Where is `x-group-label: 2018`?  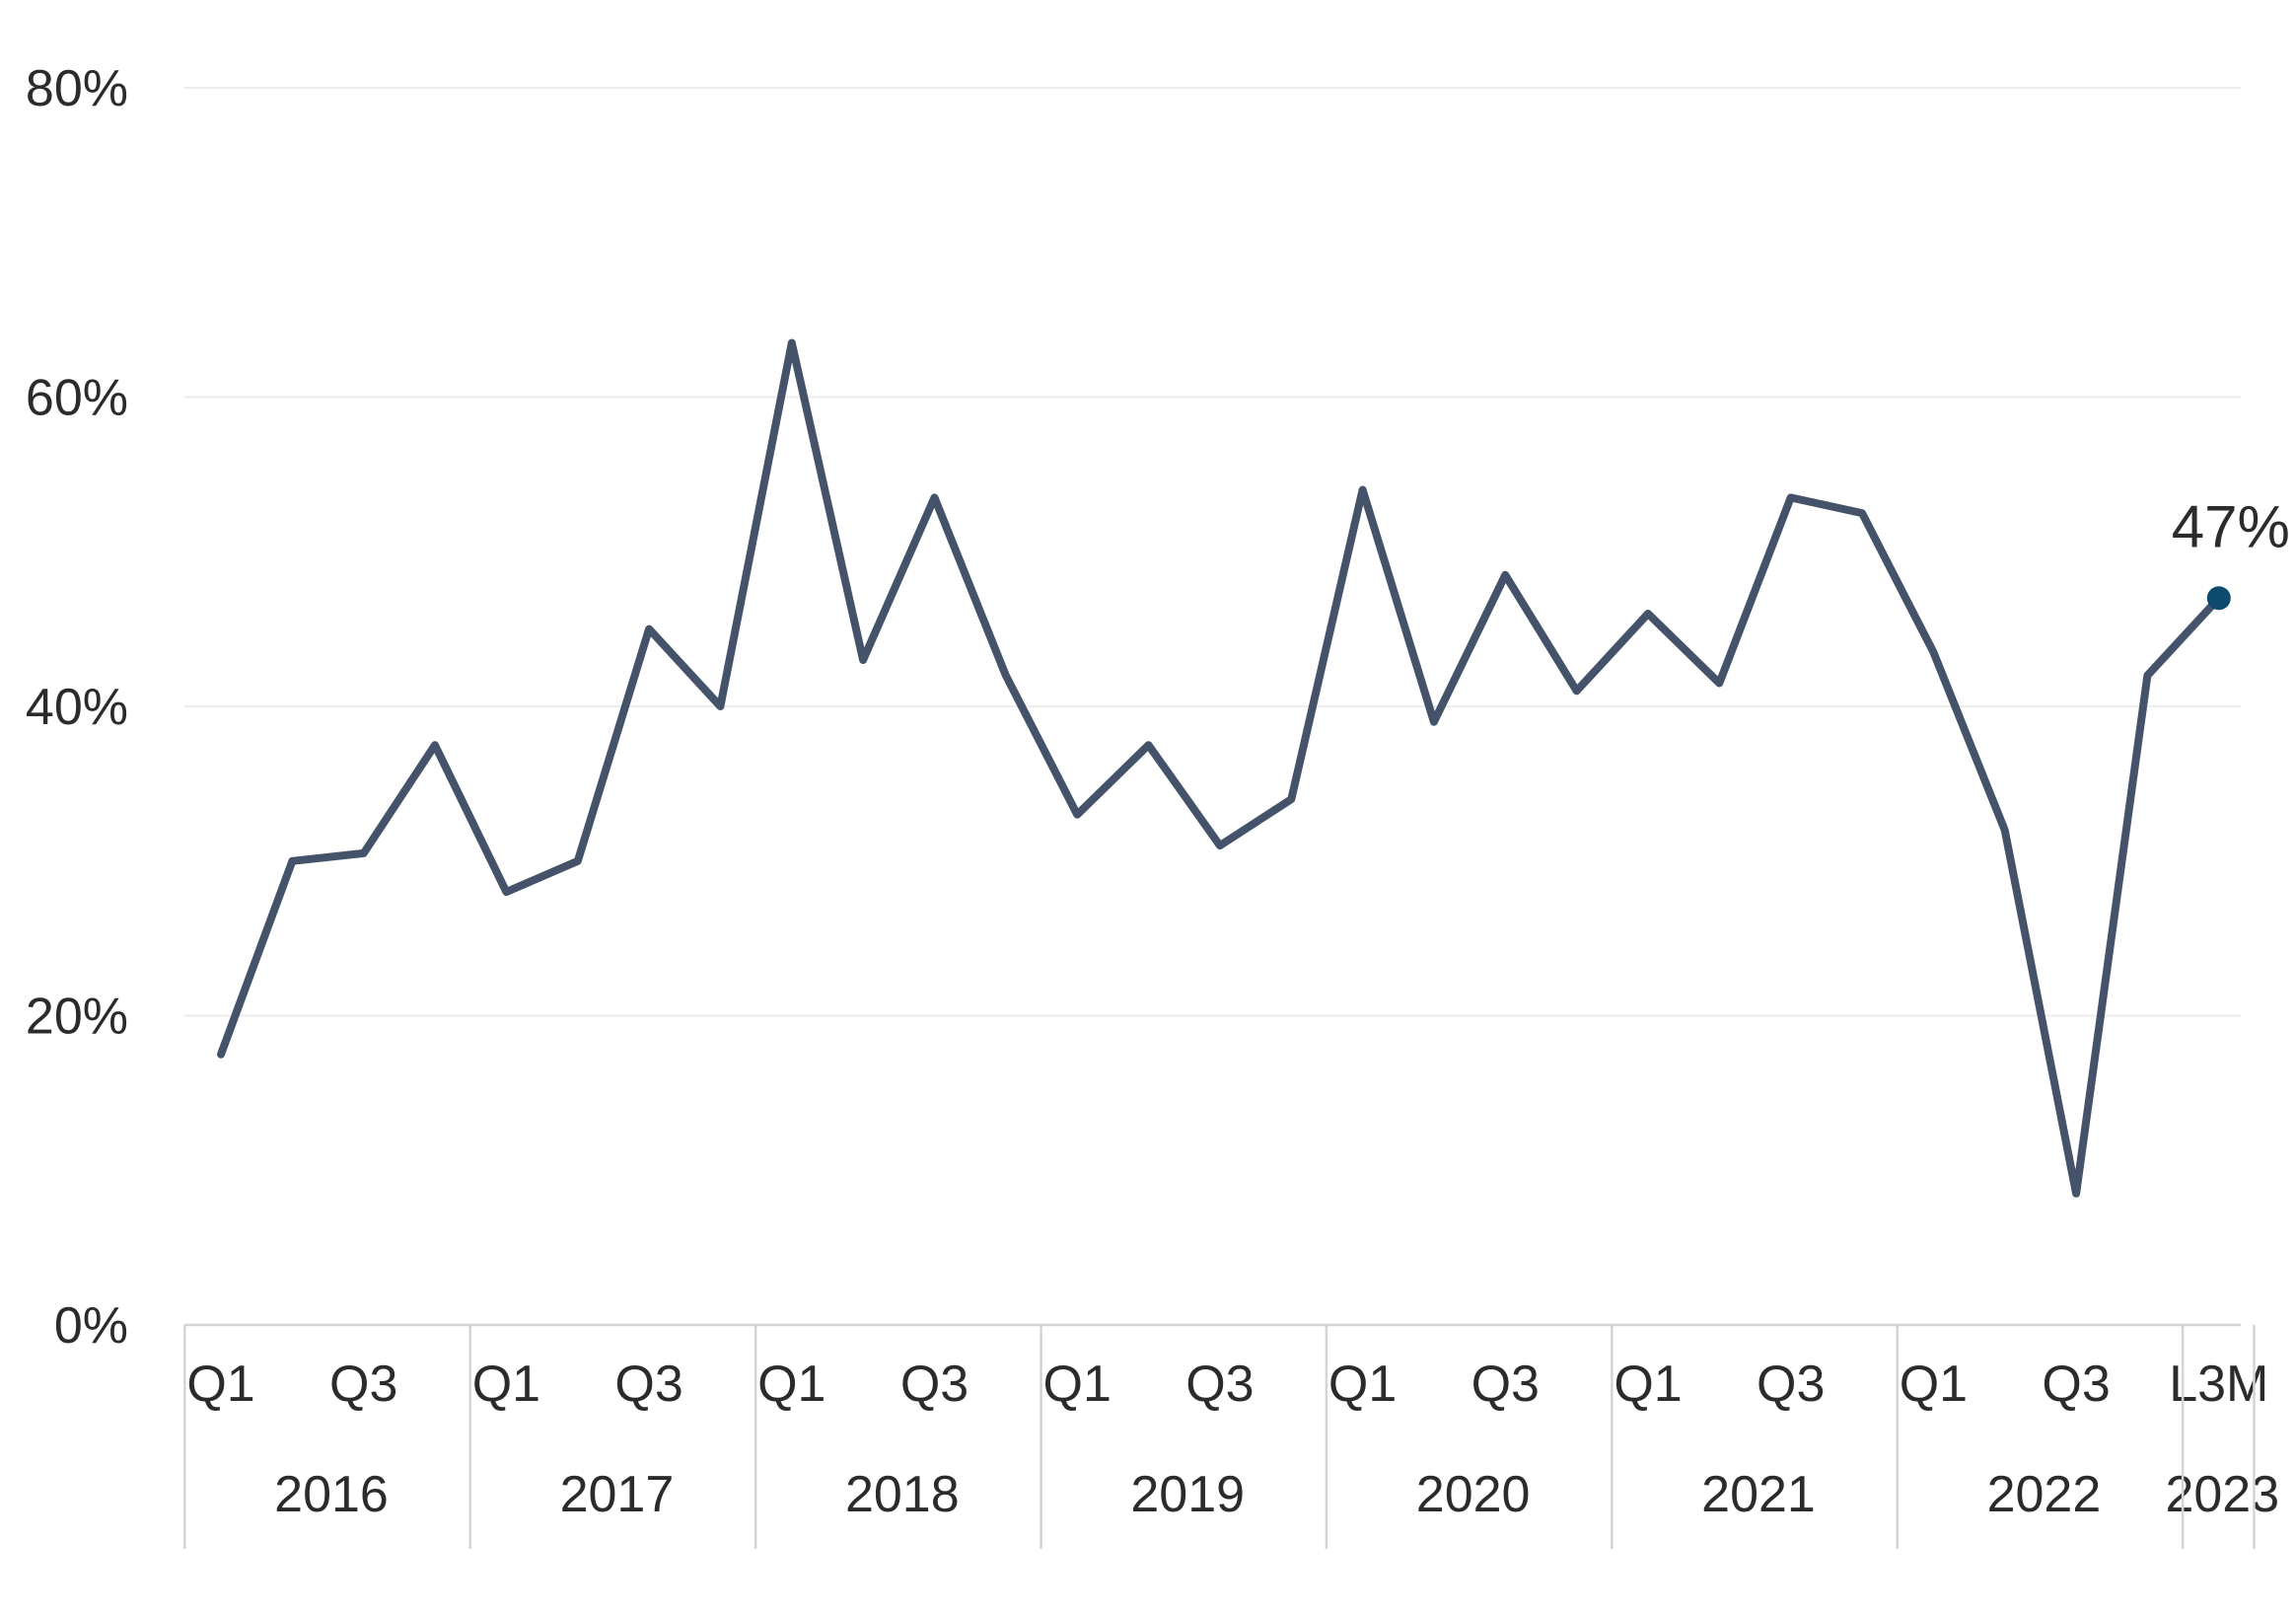 x-group-label: 2018 is located at coordinates (903, 1494).